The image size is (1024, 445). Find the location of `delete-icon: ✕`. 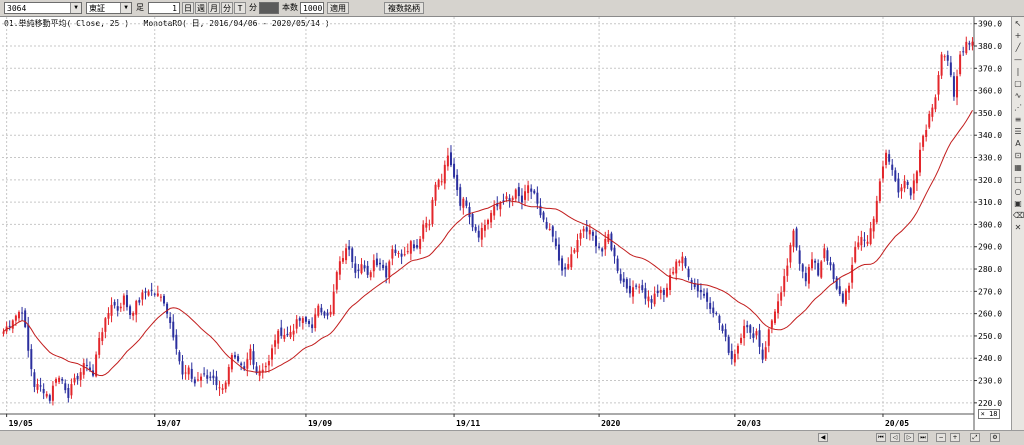

delete-icon: ✕ is located at coordinates (1018, 227).